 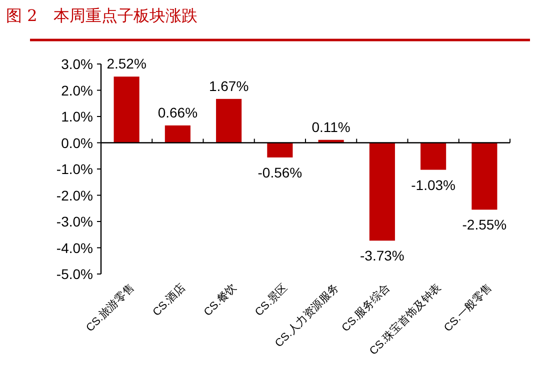 What do you see at coordinates (74, 169) in the screenshot?
I see `y-tick-label: -1.0%` at bounding box center [74, 169].